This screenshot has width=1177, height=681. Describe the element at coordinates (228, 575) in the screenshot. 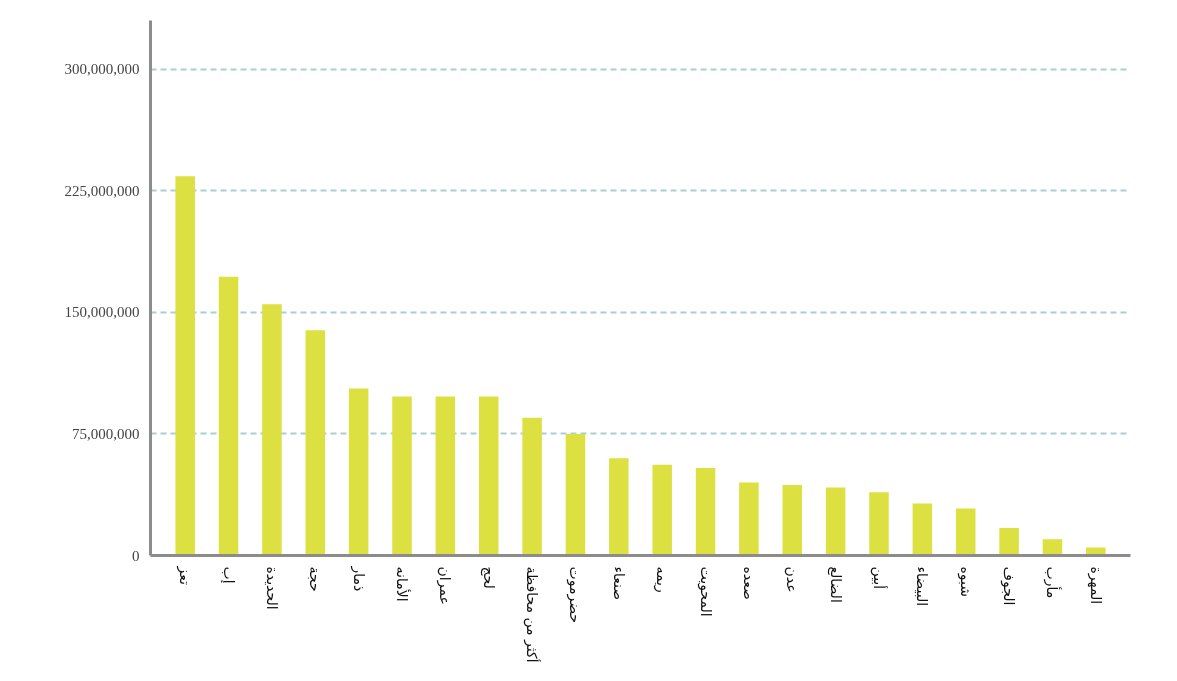

I see `x-tick-label: إب` at that location.